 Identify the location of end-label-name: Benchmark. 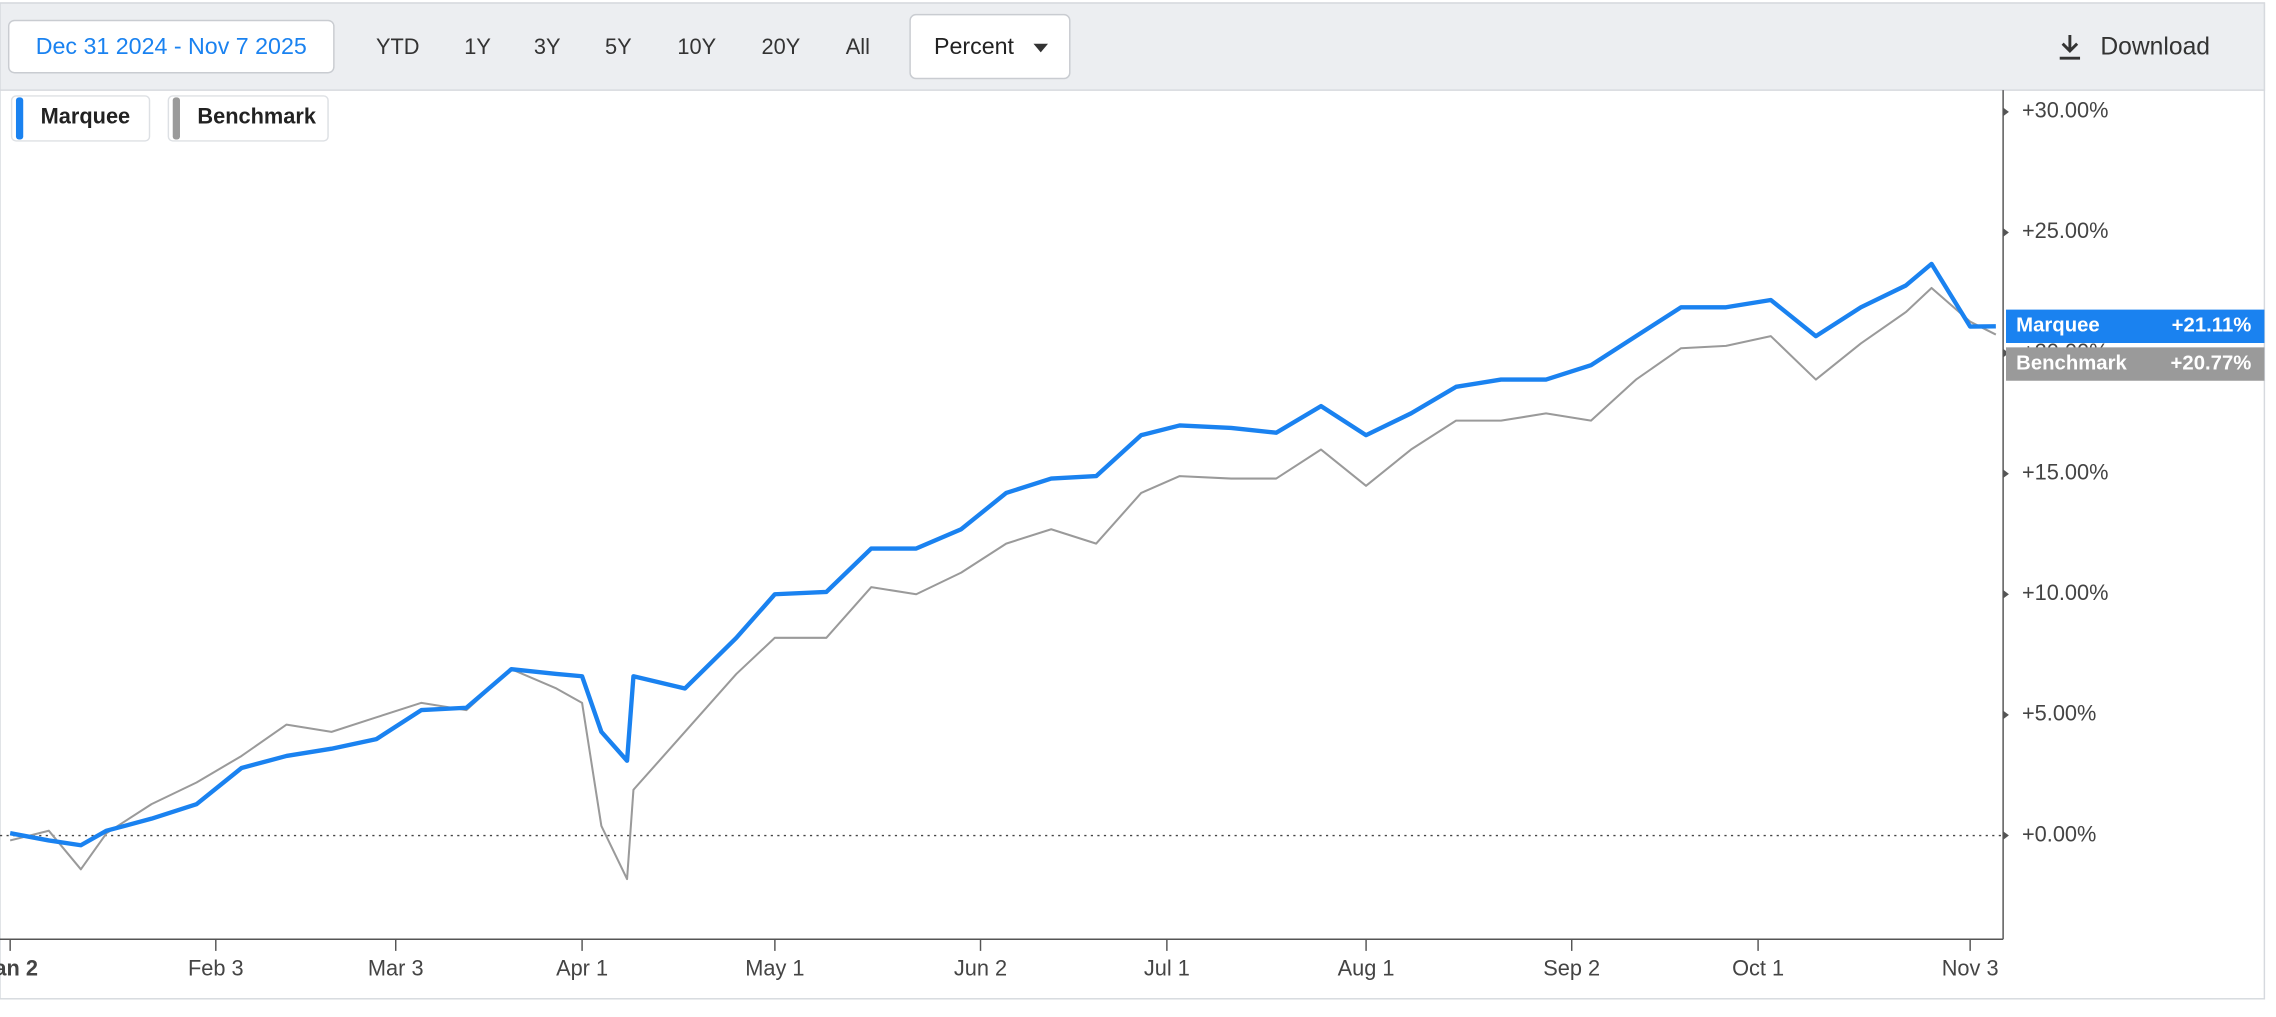
(2071, 363).